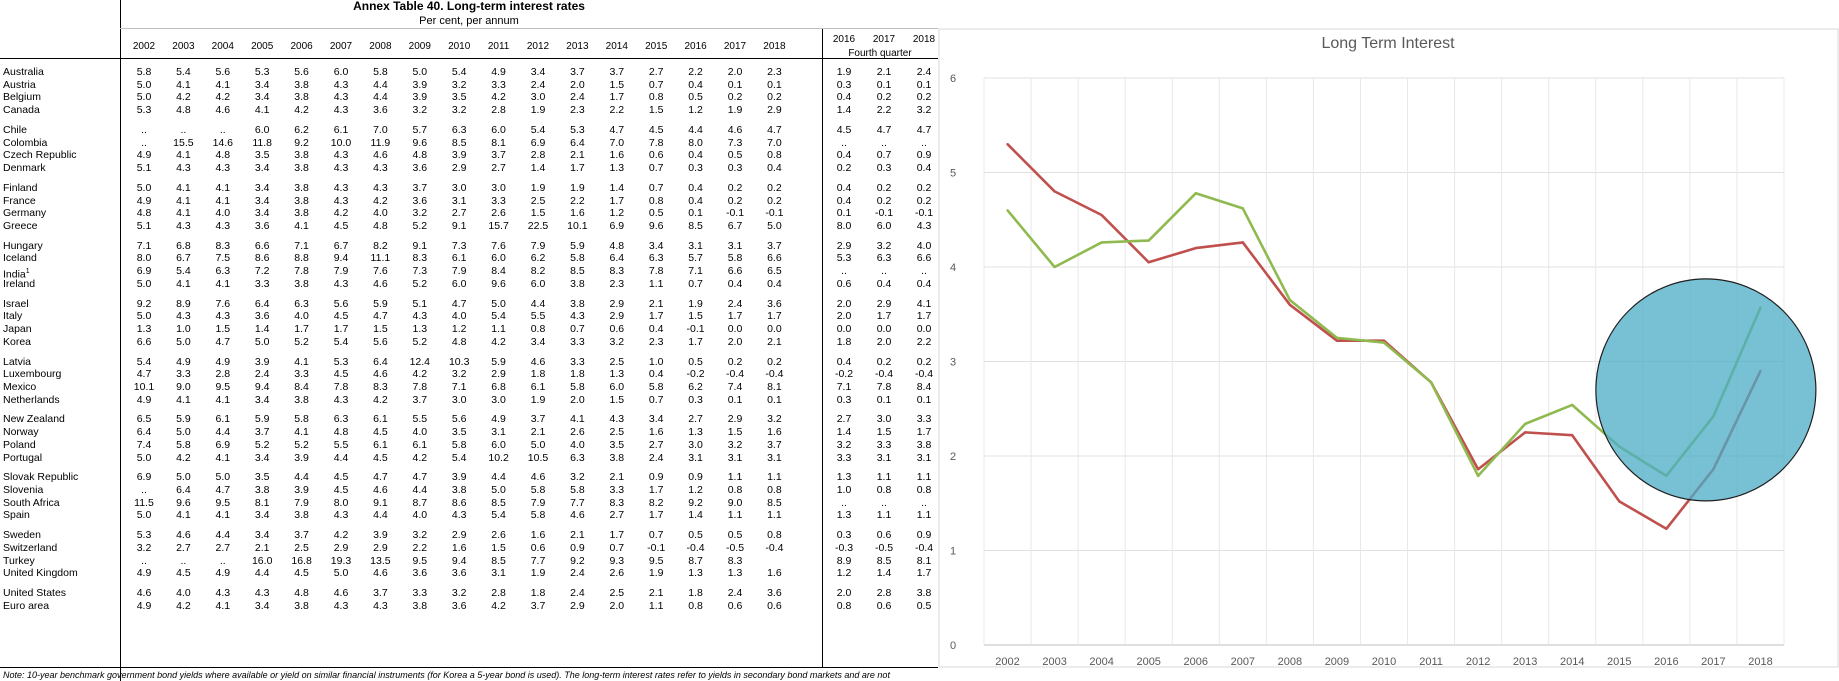  What do you see at coordinates (262, 303) in the screenshot?
I see `table-cell: 6.4` at bounding box center [262, 303].